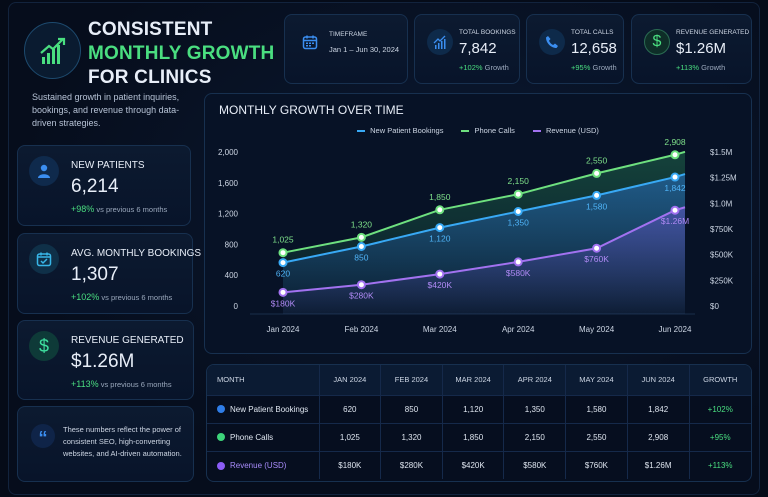 The width and height of the screenshot is (768, 497). What do you see at coordinates (236, 306) in the screenshot?
I see `y-tick-label: 0` at bounding box center [236, 306].